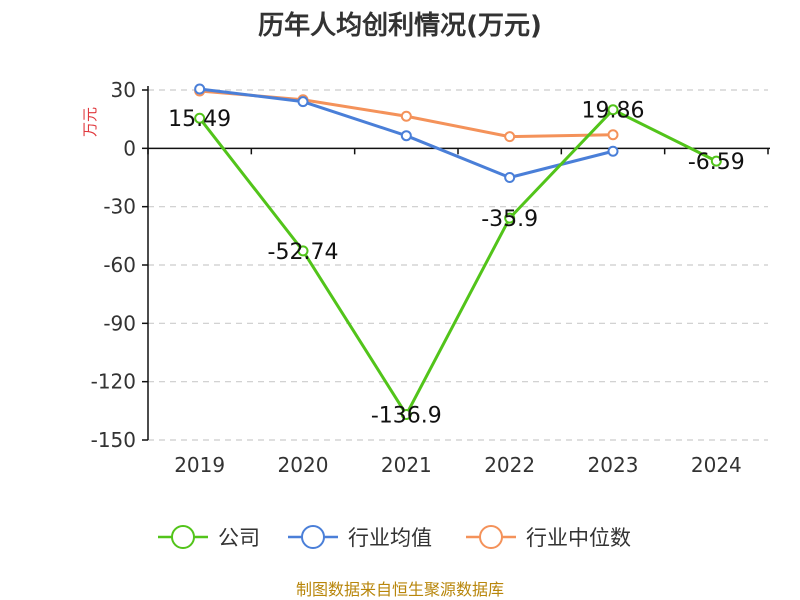  I want to click on y-tick-label: -120, so click(113, 382).